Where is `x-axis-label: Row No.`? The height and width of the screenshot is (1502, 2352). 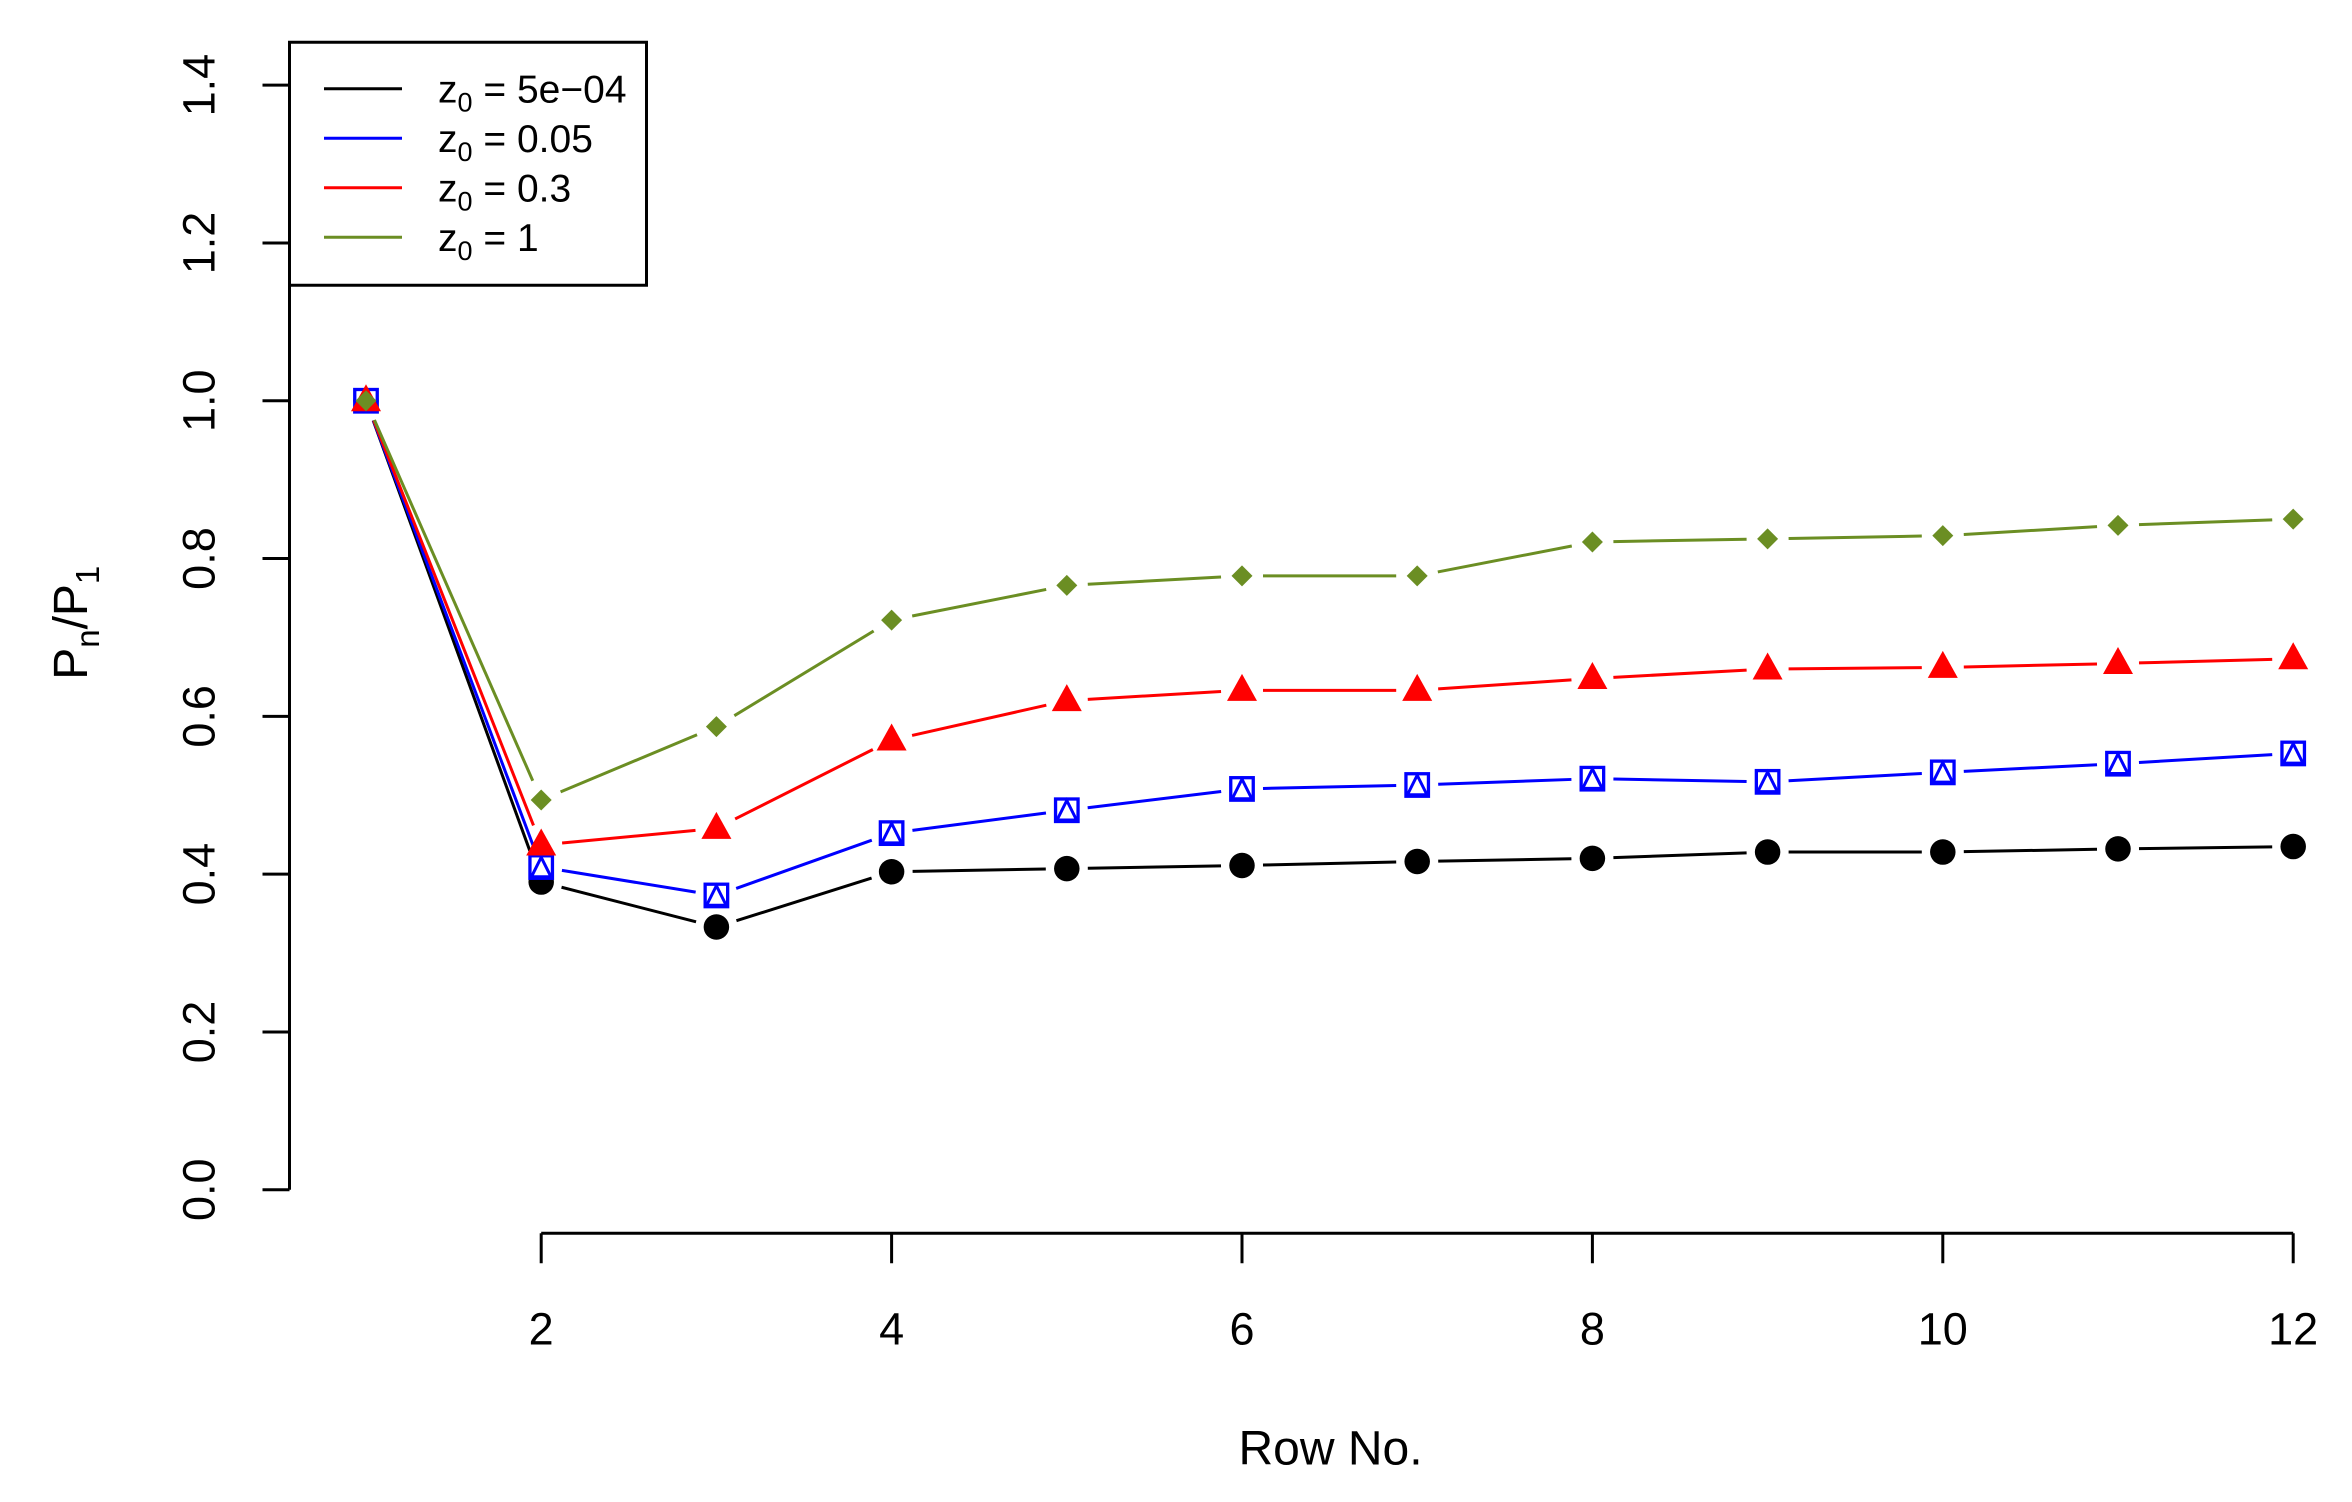
x-axis-label: Row No. is located at coordinates (1330, 1448).